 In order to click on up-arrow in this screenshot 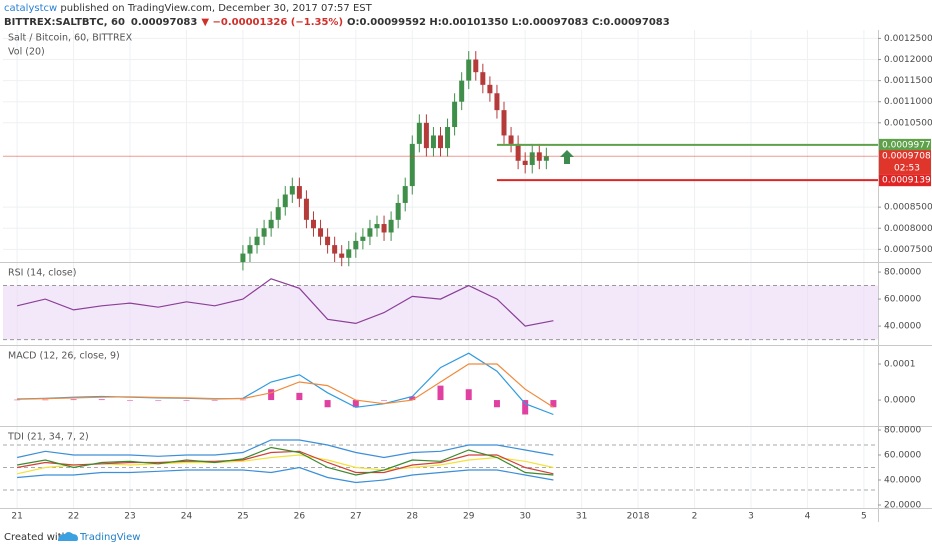, I will do `click(567, 157)`.